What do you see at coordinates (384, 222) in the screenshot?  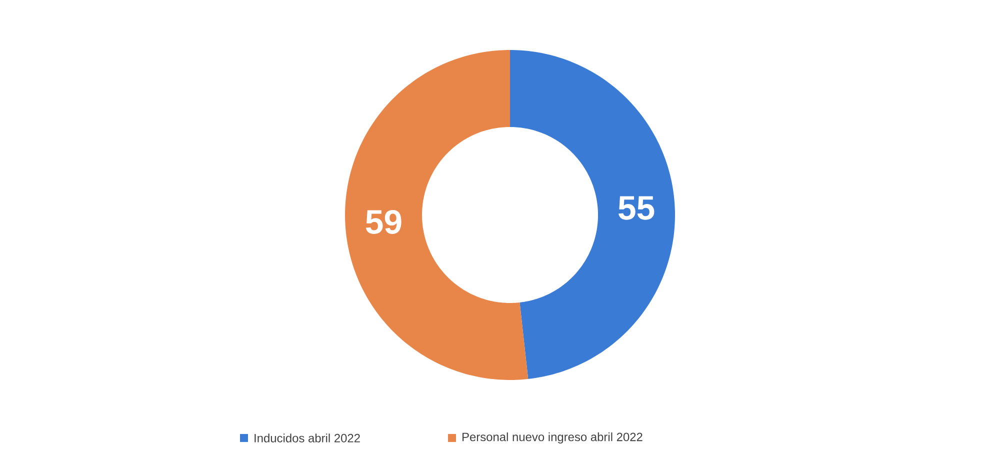 I see `data-label: 59` at bounding box center [384, 222].